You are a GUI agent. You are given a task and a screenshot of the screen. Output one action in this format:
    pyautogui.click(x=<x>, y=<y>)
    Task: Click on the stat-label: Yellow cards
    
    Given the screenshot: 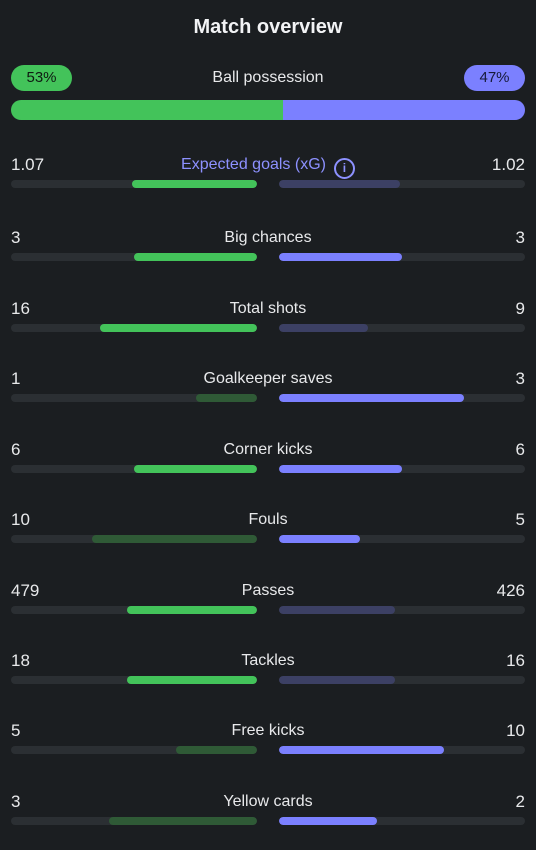 What is the action you would take?
    pyautogui.click(x=268, y=801)
    